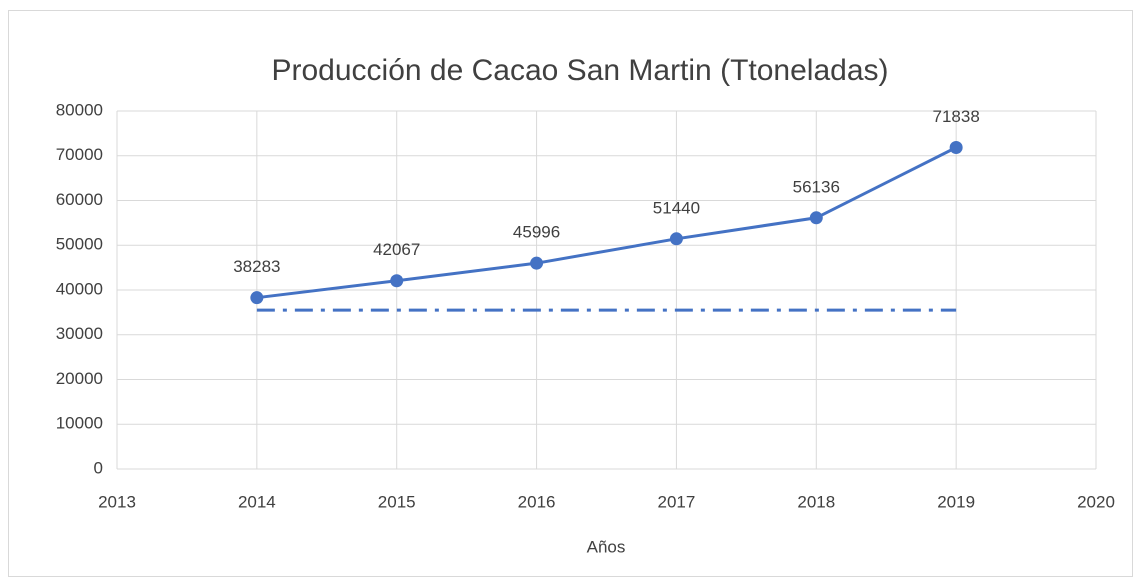 This screenshot has height=580, width=1139. I want to click on y-tick-label: 70000, so click(79, 154).